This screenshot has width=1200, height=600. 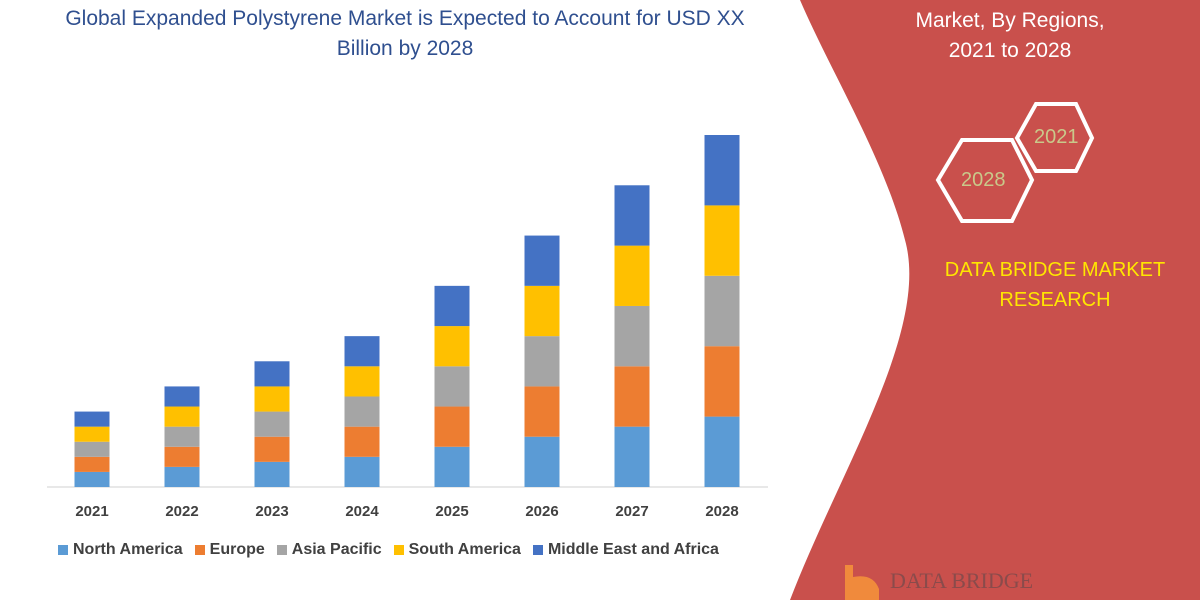 I want to click on bar-segment-2026-europe, so click(x=542, y=411).